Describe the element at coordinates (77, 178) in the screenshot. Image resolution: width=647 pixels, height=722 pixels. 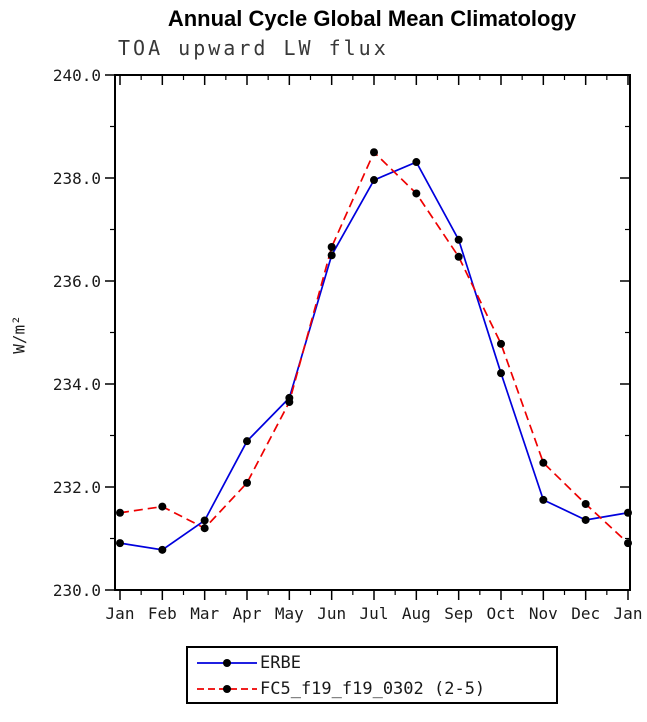
I see `svg-text: 238.0` at that location.